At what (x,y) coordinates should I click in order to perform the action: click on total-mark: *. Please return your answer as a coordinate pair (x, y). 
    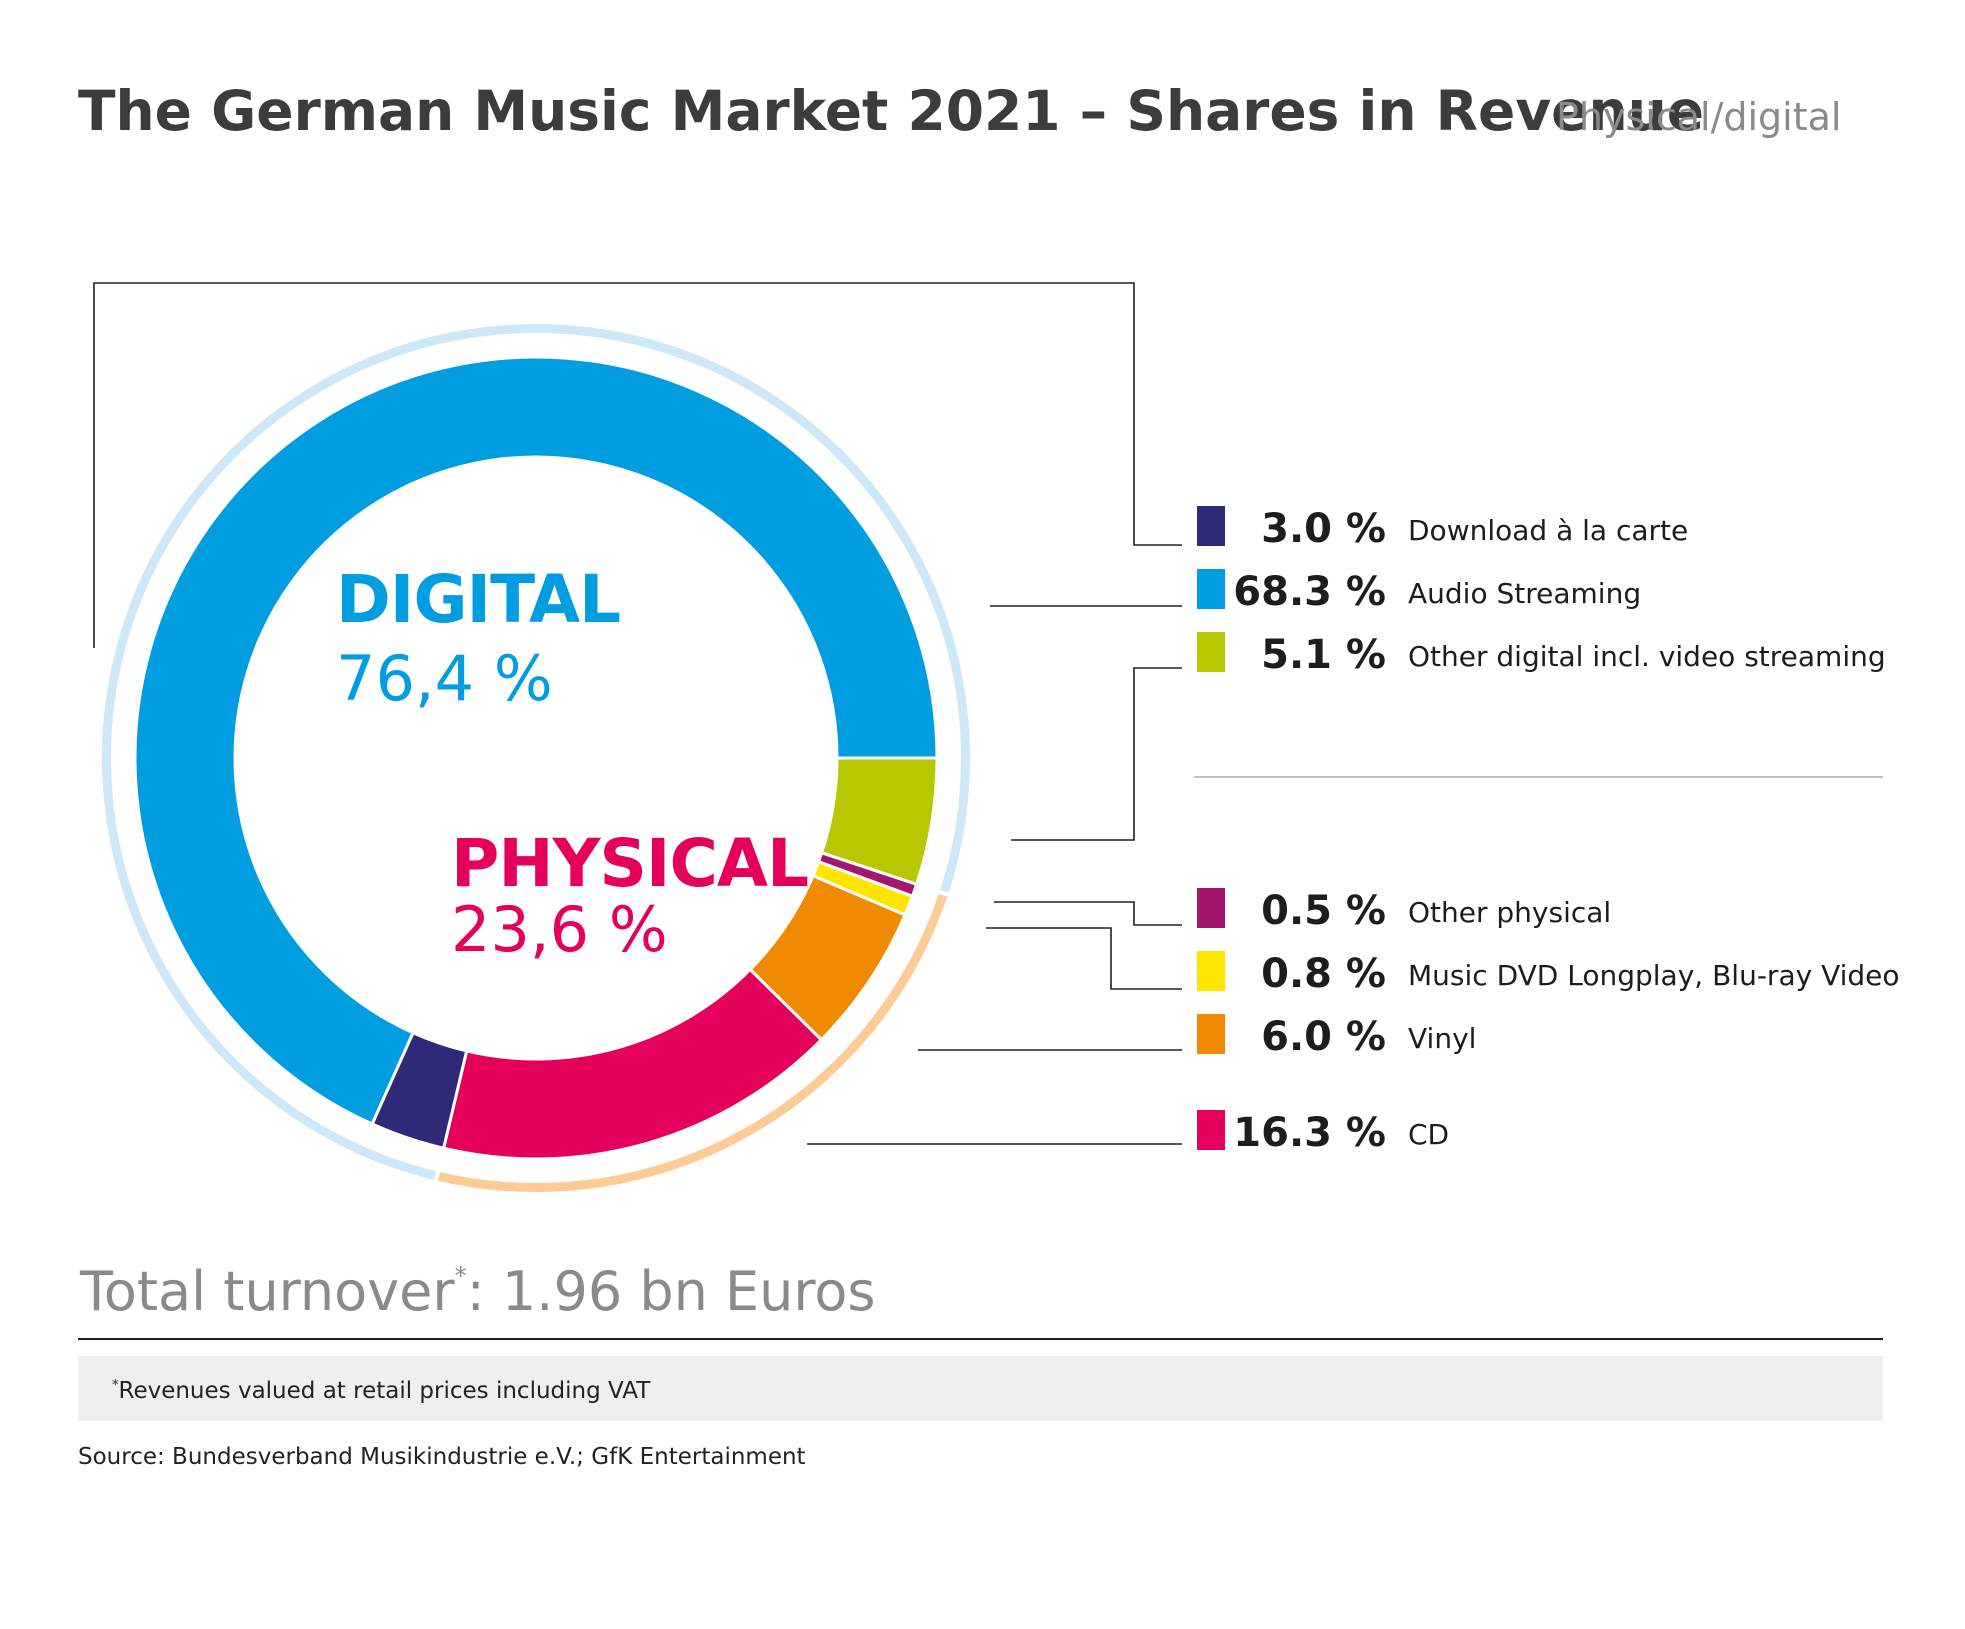
    Looking at the image, I should click on (461, 1276).